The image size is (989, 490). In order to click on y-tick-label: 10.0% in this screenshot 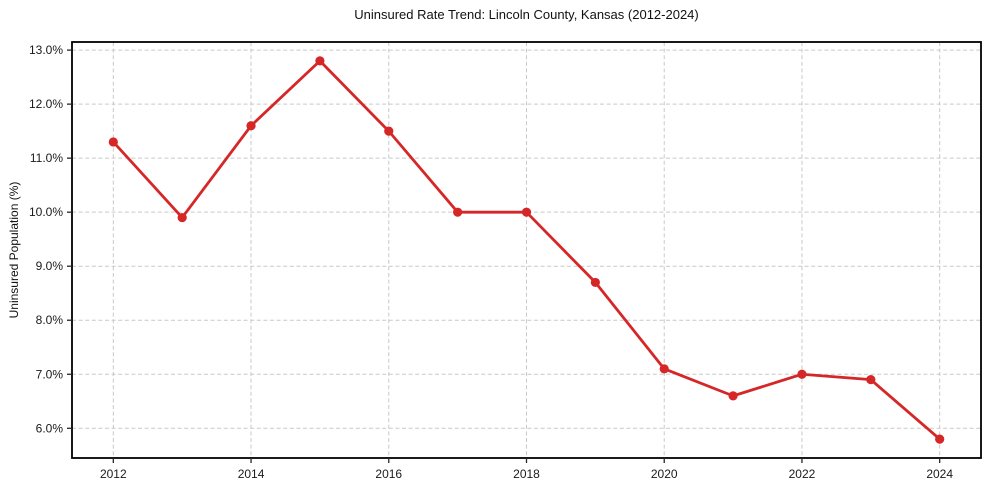, I will do `click(46, 212)`.